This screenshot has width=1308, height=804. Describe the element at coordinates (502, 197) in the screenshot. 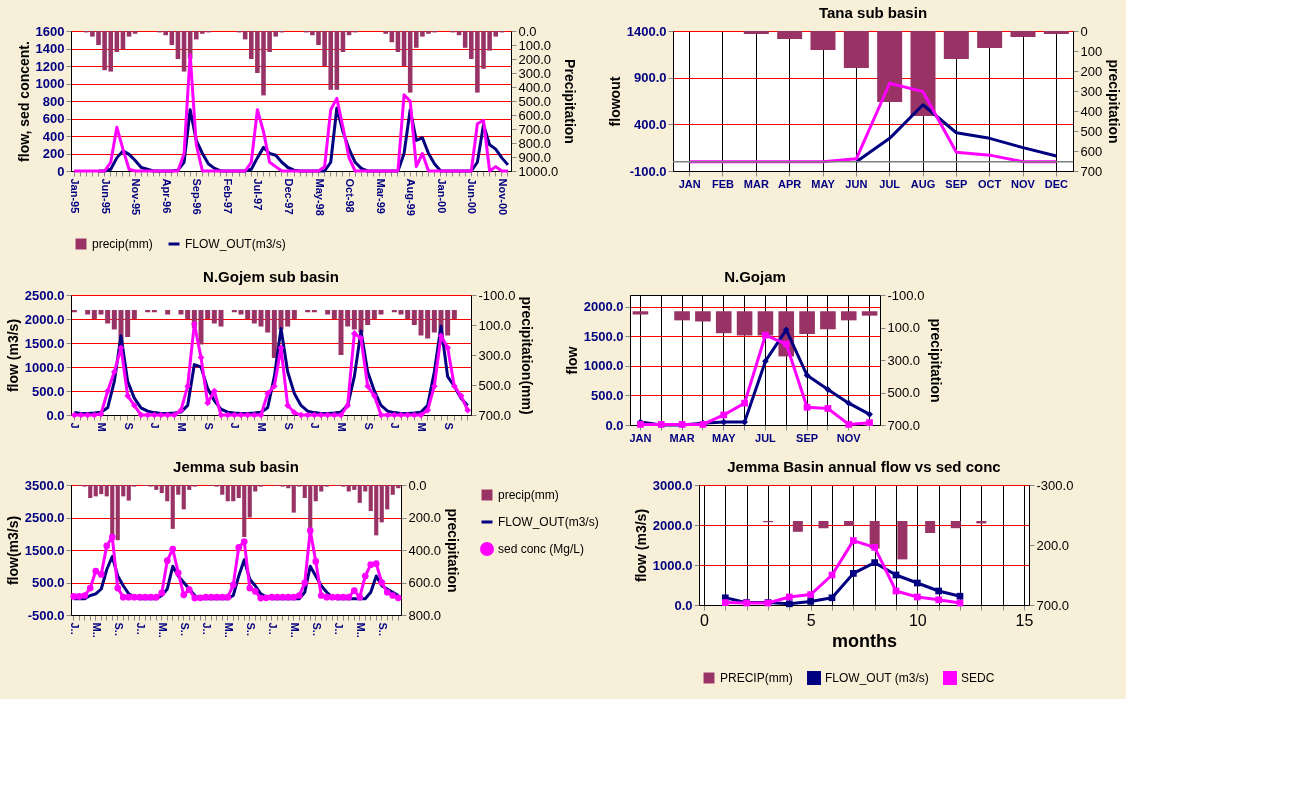

I see `x-tick-label: Nov-00` at that location.